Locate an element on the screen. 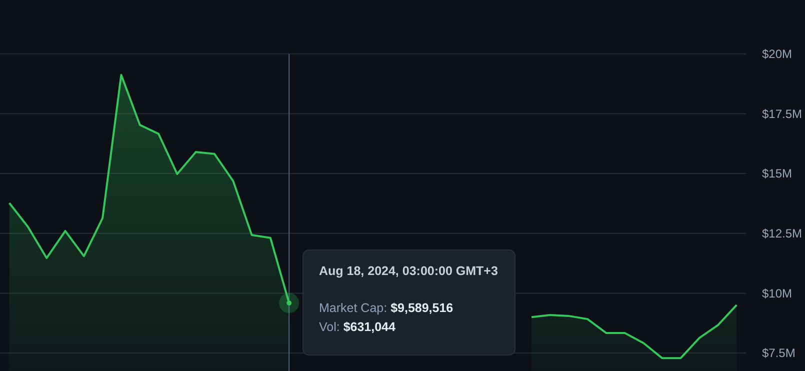  y-tick-label: $17.5M is located at coordinates (782, 113).